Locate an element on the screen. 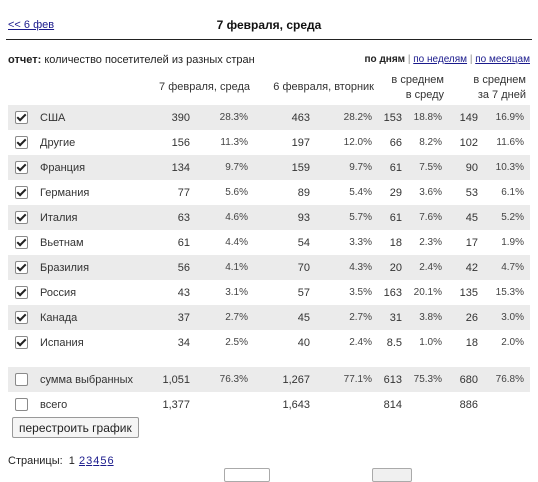  value-cell: 56 is located at coordinates (174, 267).